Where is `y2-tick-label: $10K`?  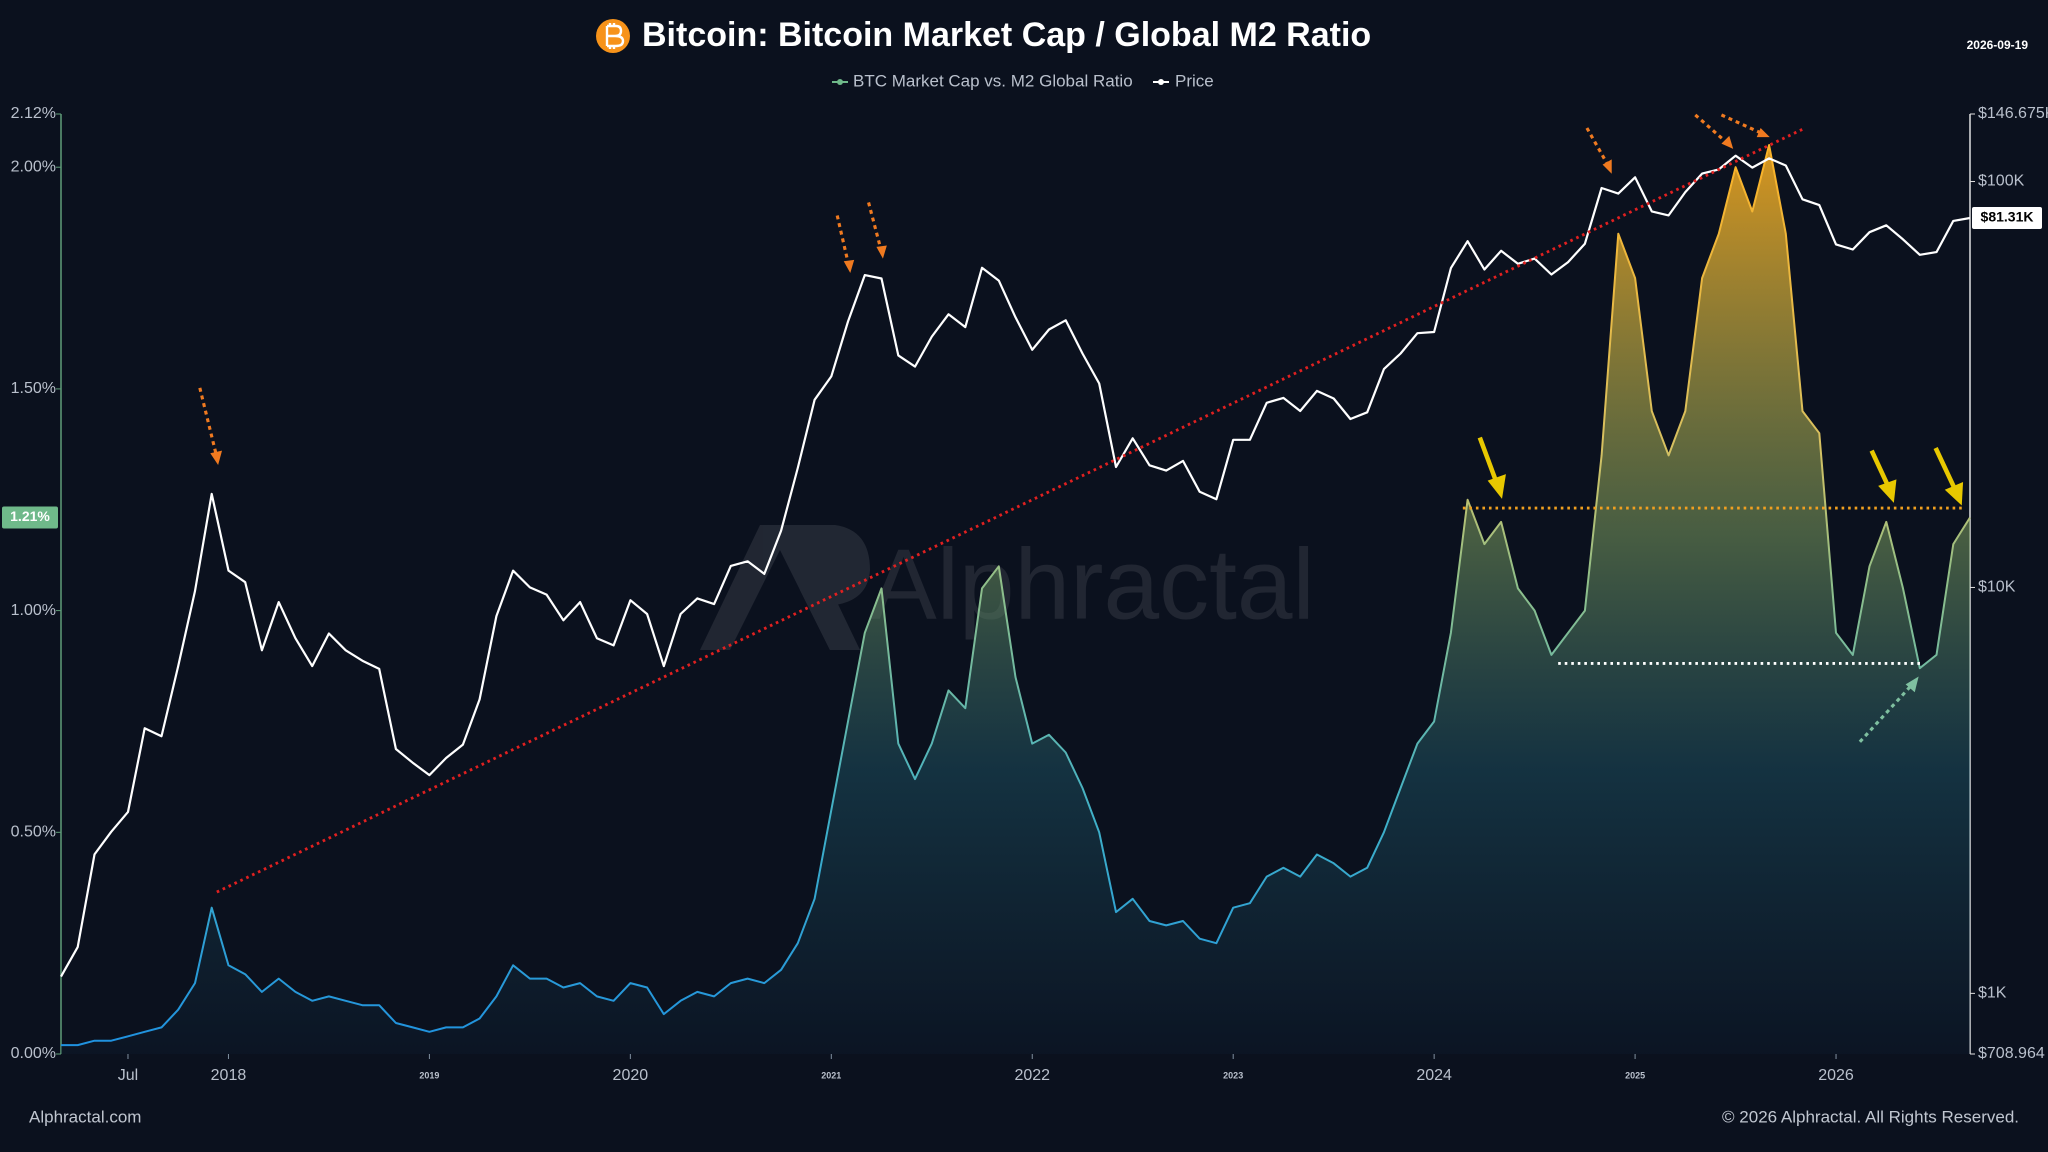
y2-tick-label: $10K is located at coordinates (1997, 587).